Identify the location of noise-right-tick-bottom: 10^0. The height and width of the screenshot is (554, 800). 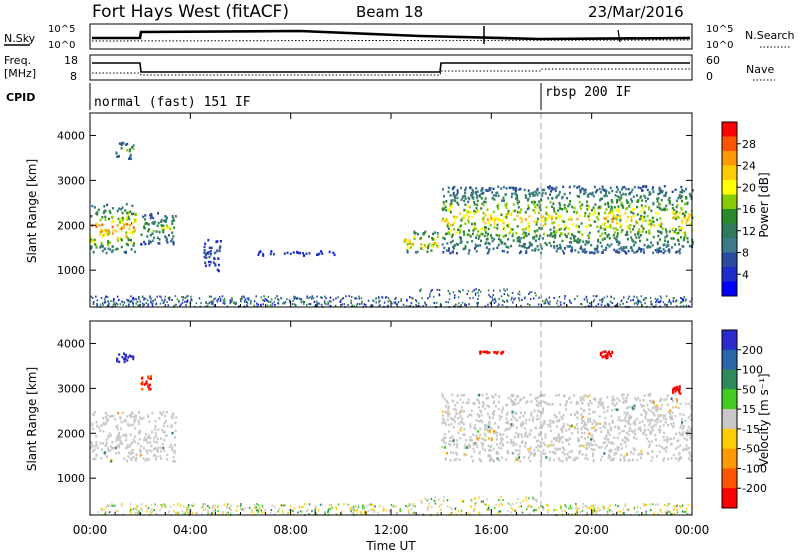
(719, 45).